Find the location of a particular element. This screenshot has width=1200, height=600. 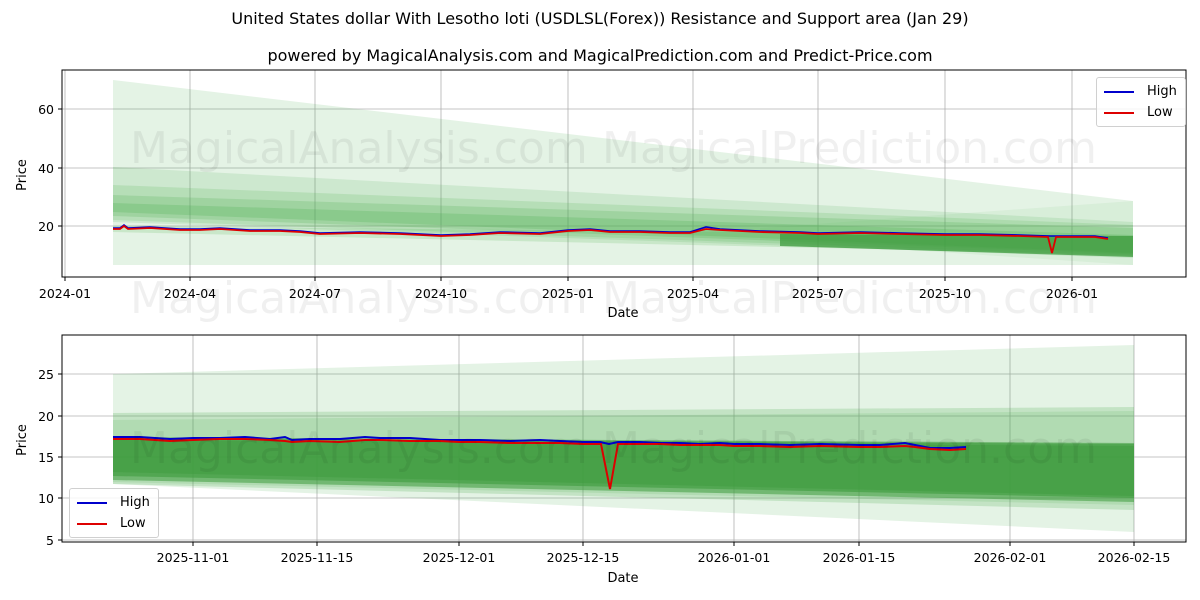

svg-text: 2025-12-15 is located at coordinates (583, 557).